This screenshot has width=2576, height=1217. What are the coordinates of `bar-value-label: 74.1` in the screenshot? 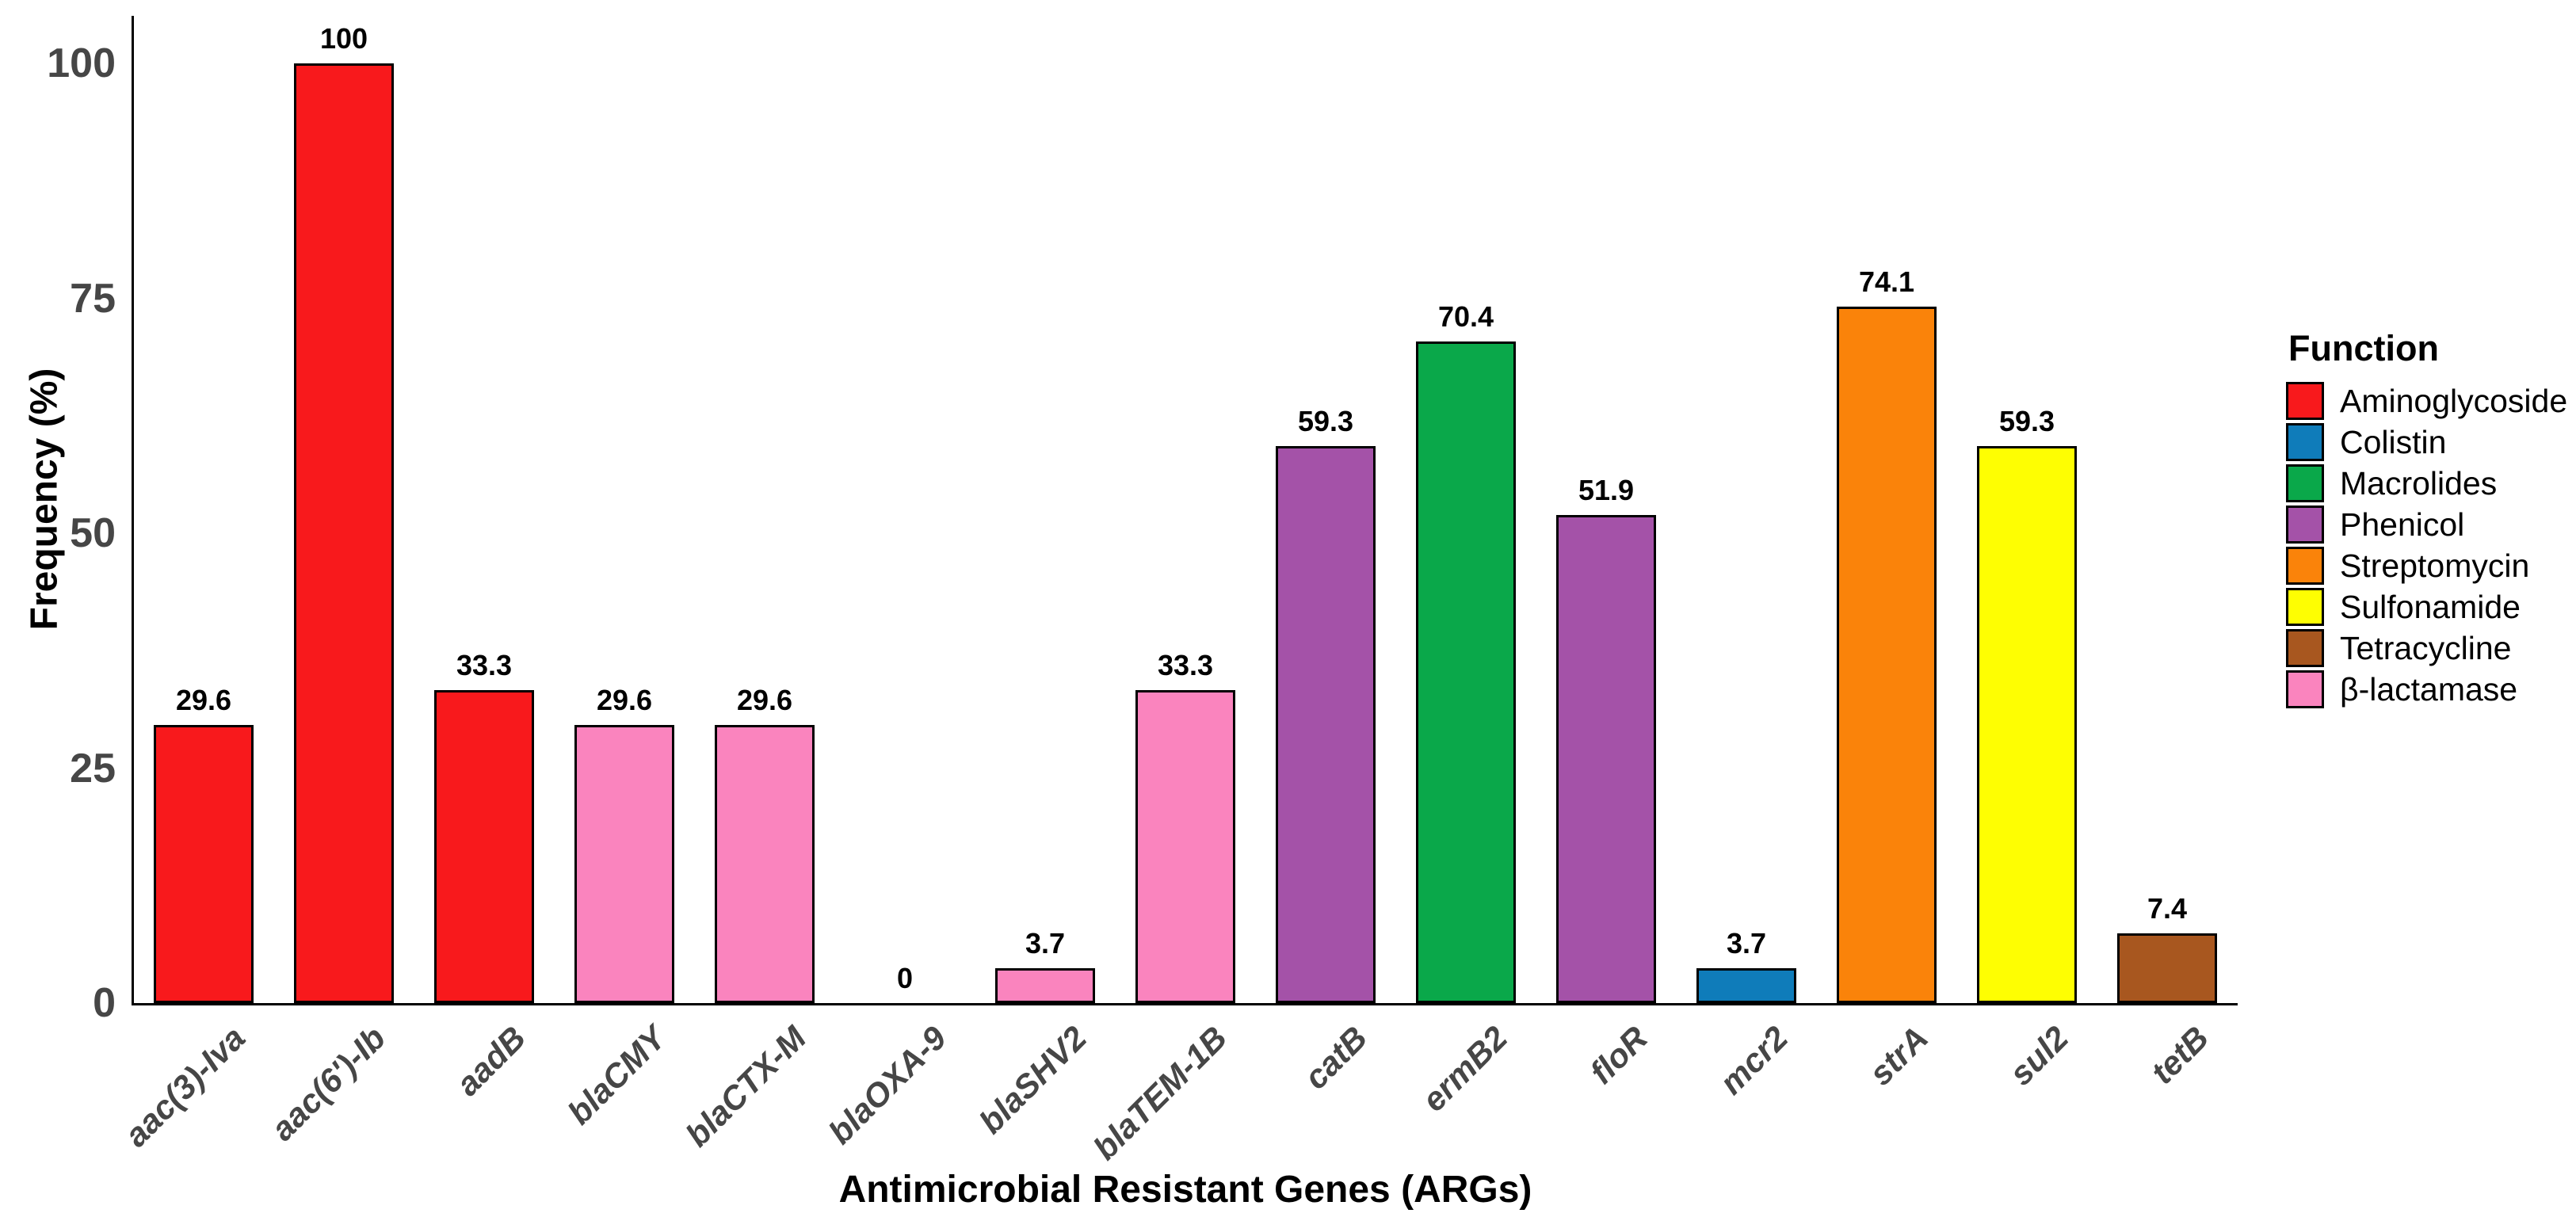 It's located at (1886, 281).